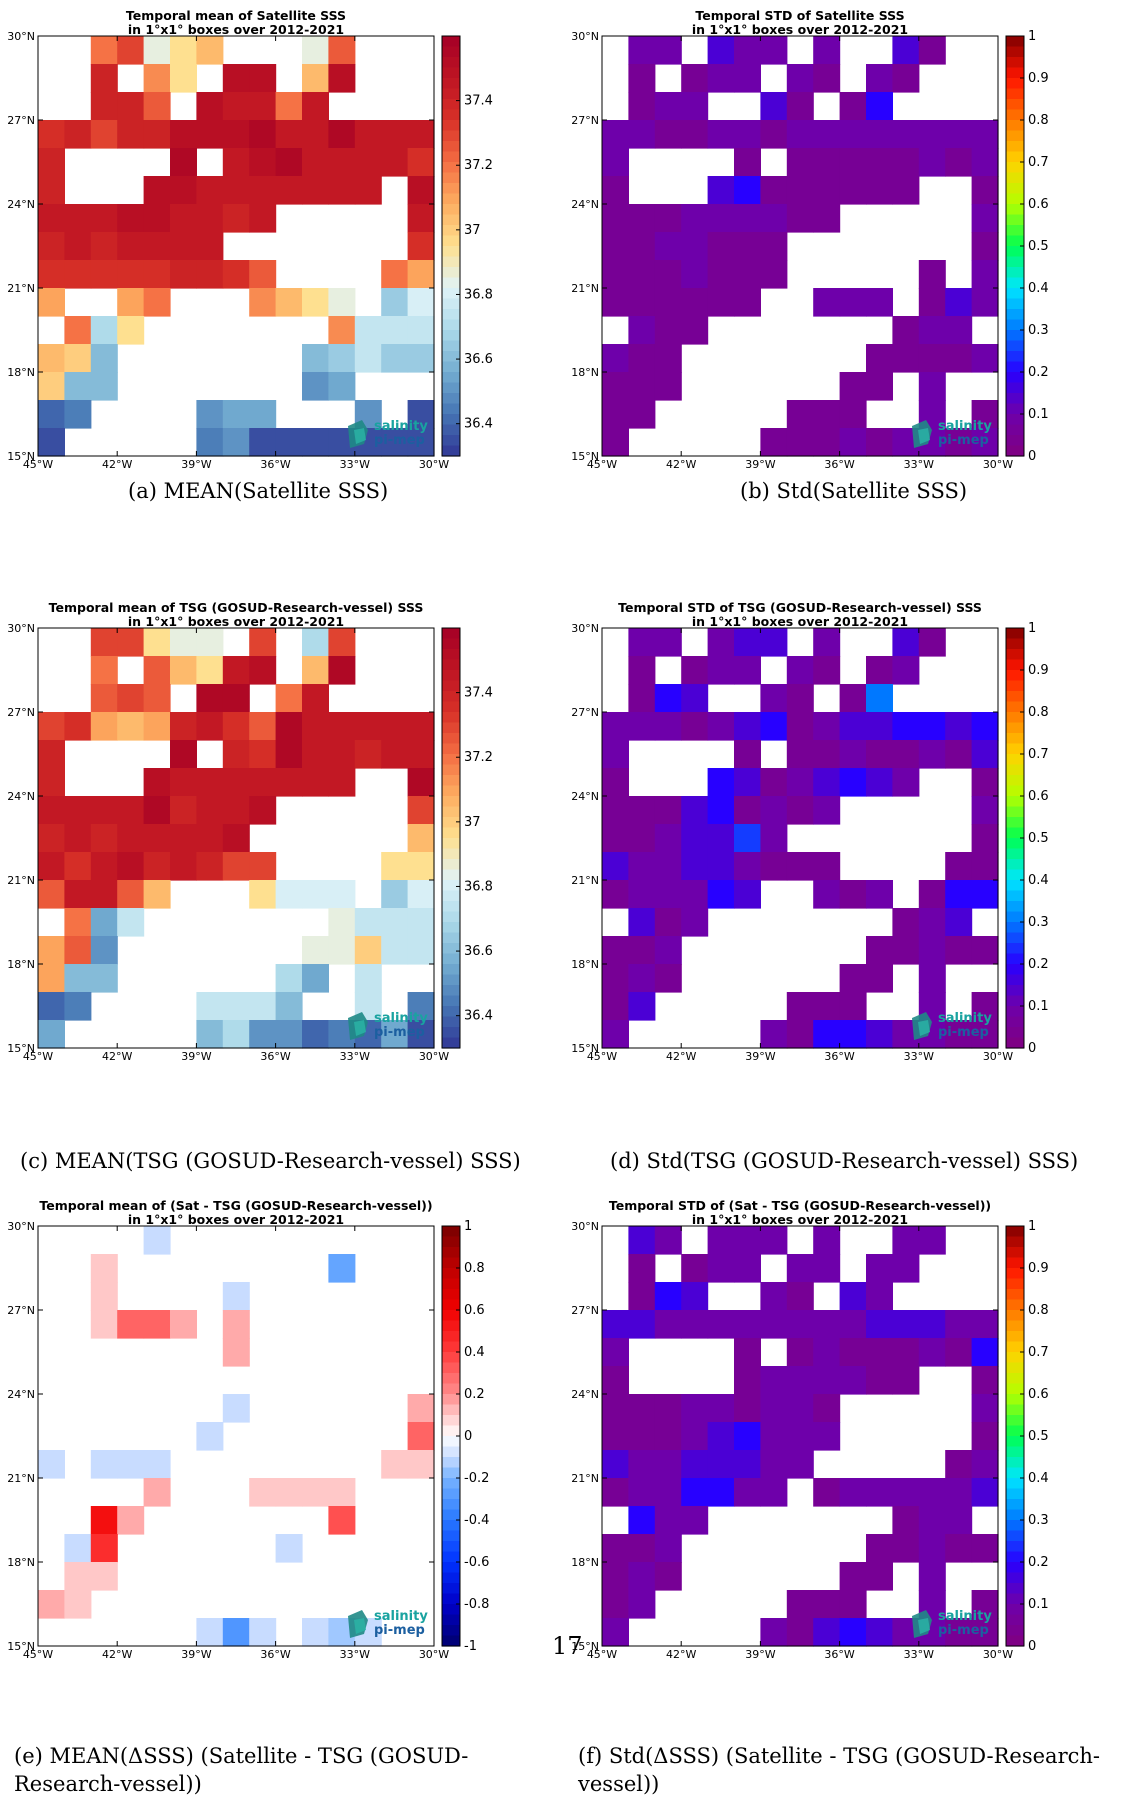 The height and width of the screenshot is (1803, 1129). What do you see at coordinates (1038, 712) in the screenshot?
I see `colorbar-tick-label: 0.8` at bounding box center [1038, 712].